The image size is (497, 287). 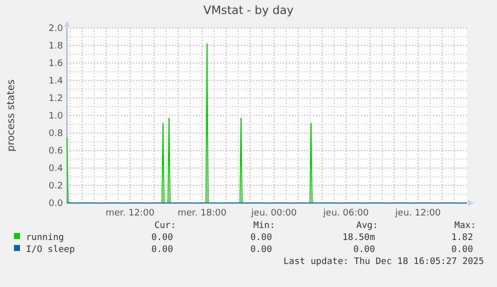 What do you see at coordinates (130, 213) in the screenshot?
I see `x-tick-label: mer. 12:00` at bounding box center [130, 213].